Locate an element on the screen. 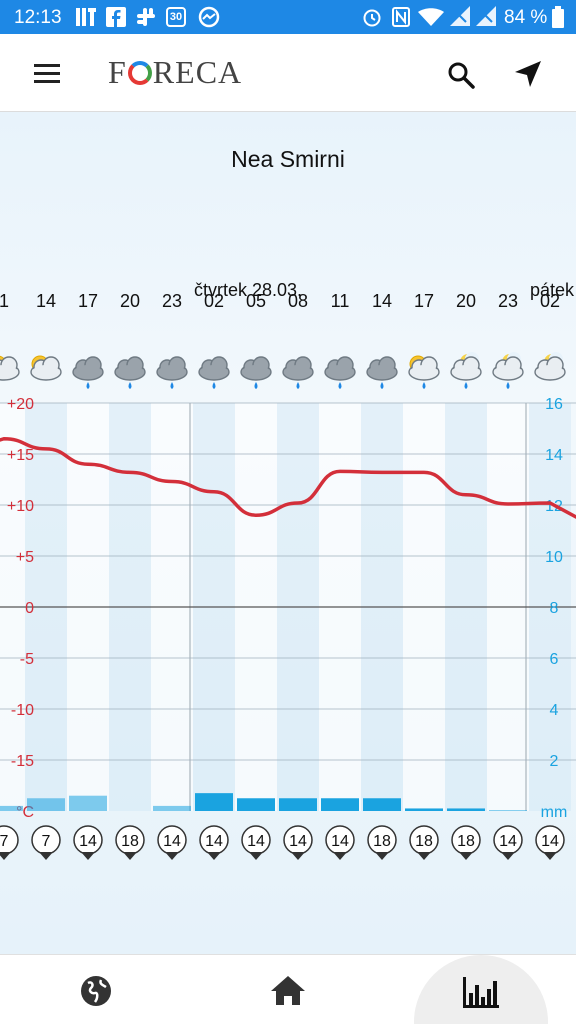  temp-axis-label: -5 is located at coordinates (27, 659).